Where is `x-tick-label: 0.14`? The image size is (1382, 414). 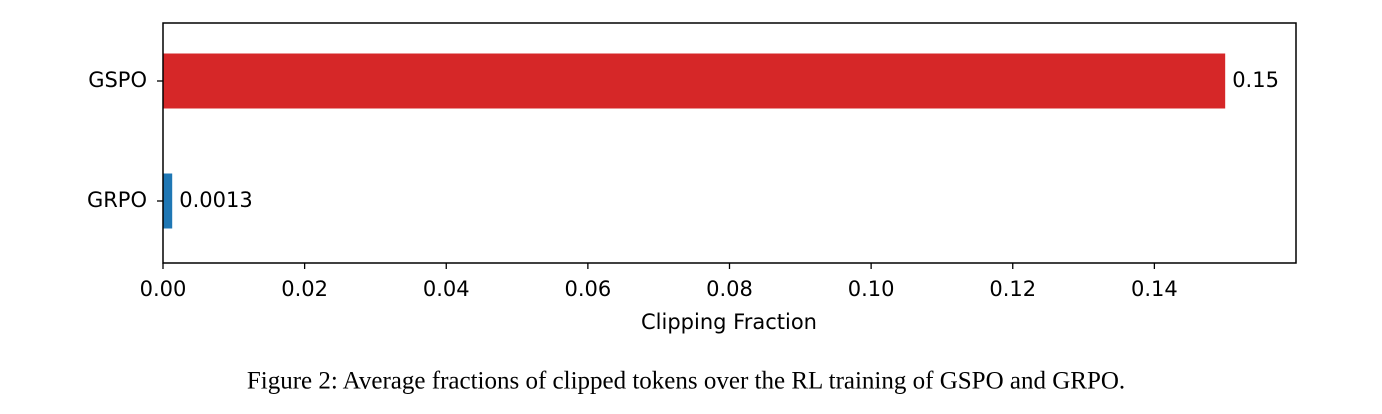
x-tick-label: 0.14 is located at coordinates (1154, 289).